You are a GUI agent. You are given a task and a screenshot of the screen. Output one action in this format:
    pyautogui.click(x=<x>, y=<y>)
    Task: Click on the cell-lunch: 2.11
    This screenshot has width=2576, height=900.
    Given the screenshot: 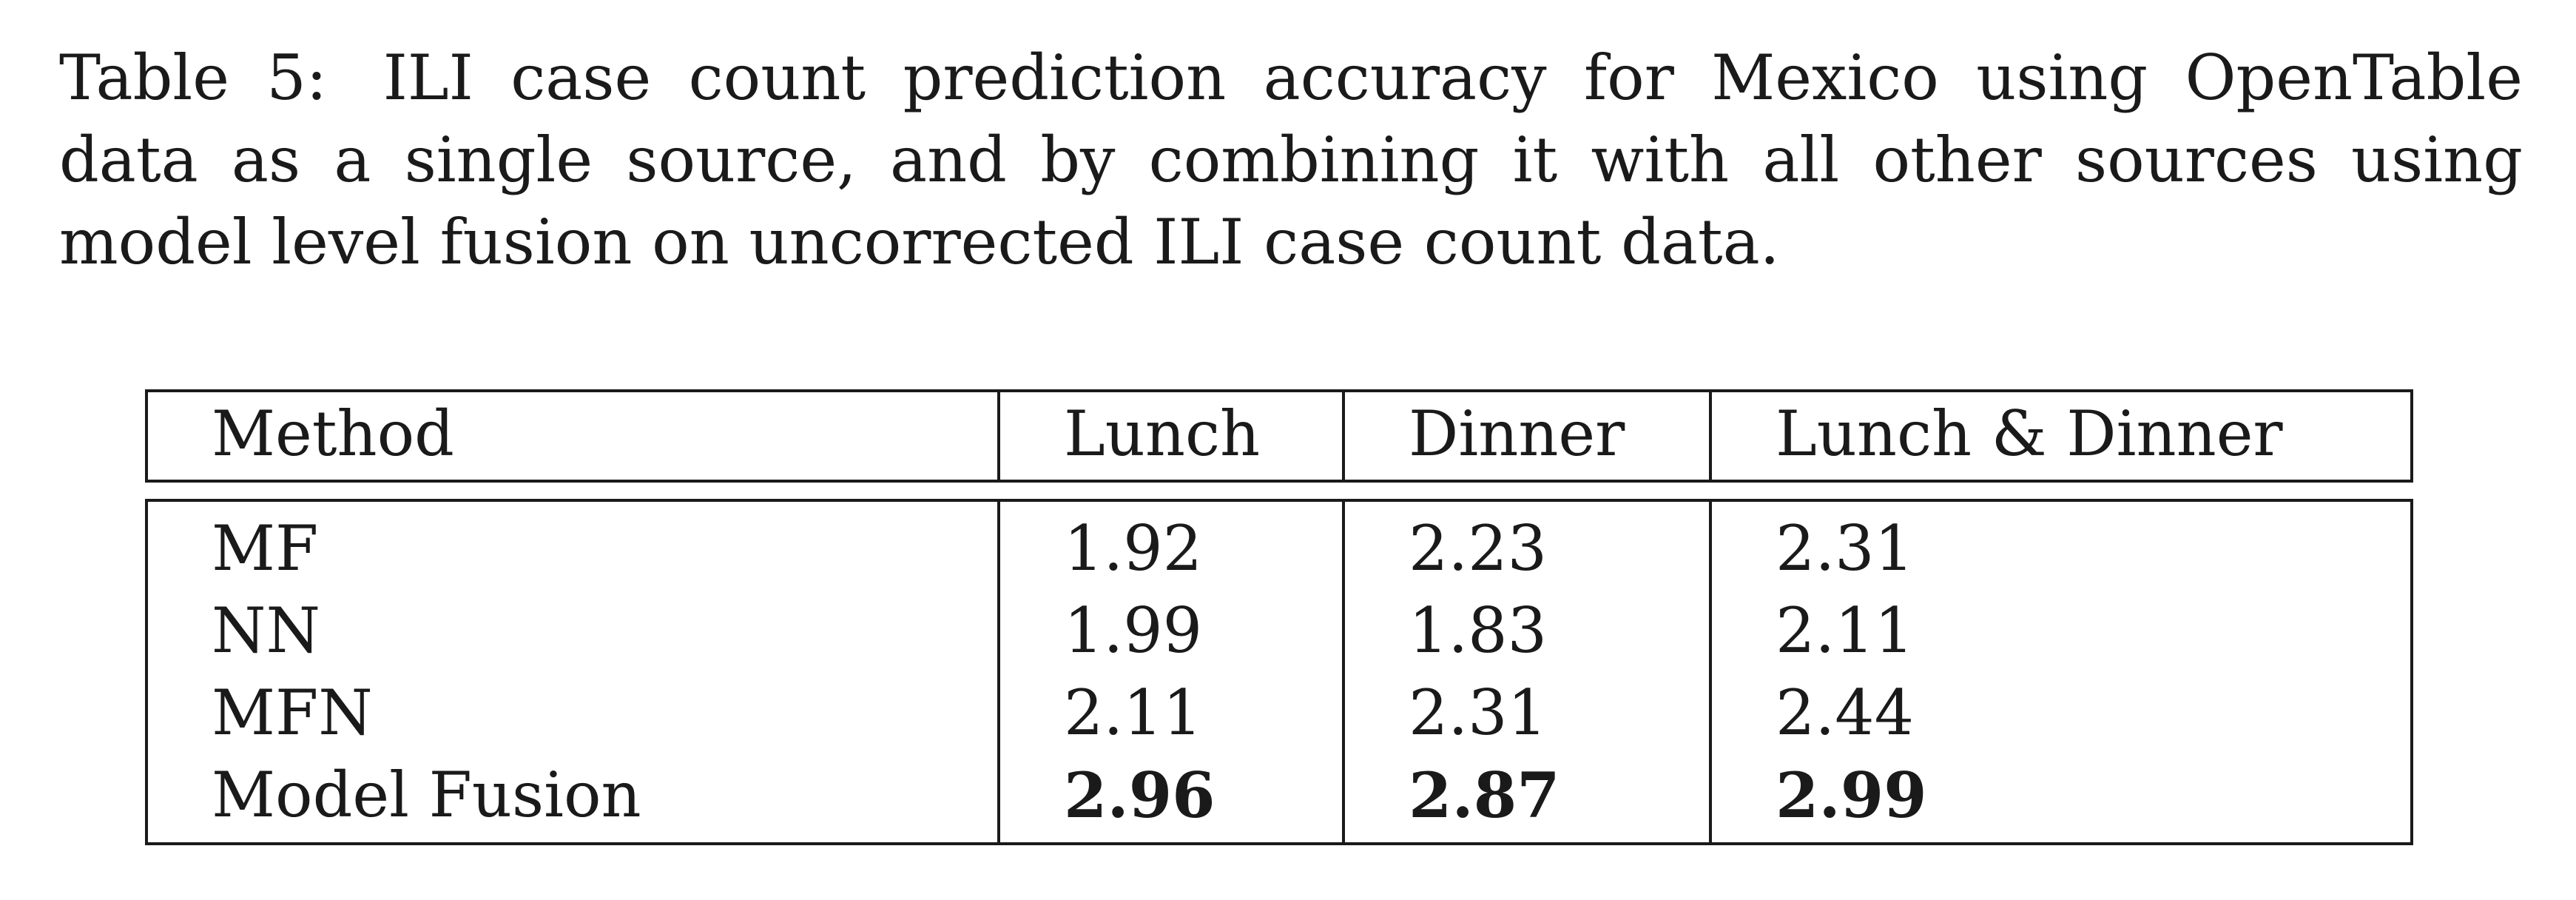 What is the action you would take?
    pyautogui.click(x=1171, y=713)
    